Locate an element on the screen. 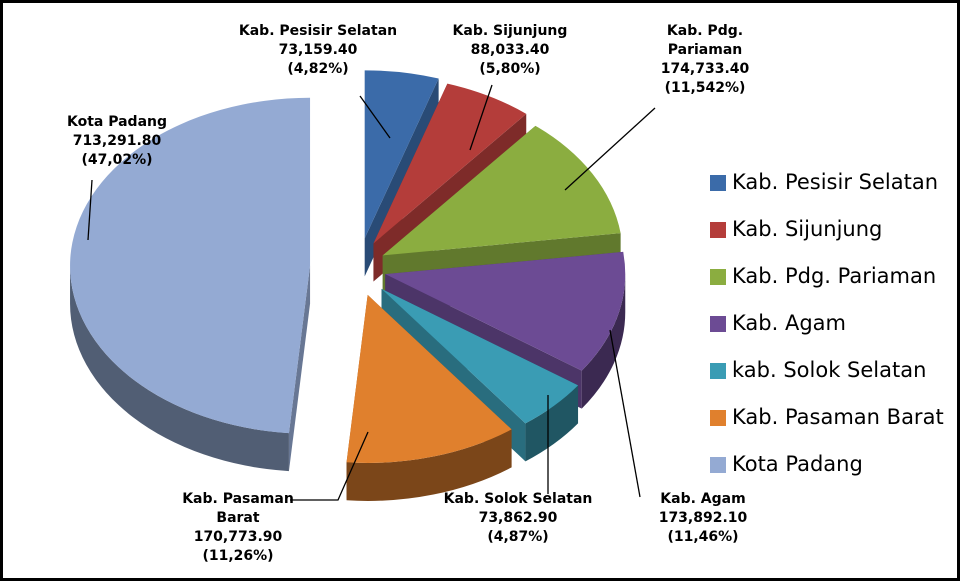 The image size is (960, 581). data-label-name: Kab. Pasaman is located at coordinates (238, 499).